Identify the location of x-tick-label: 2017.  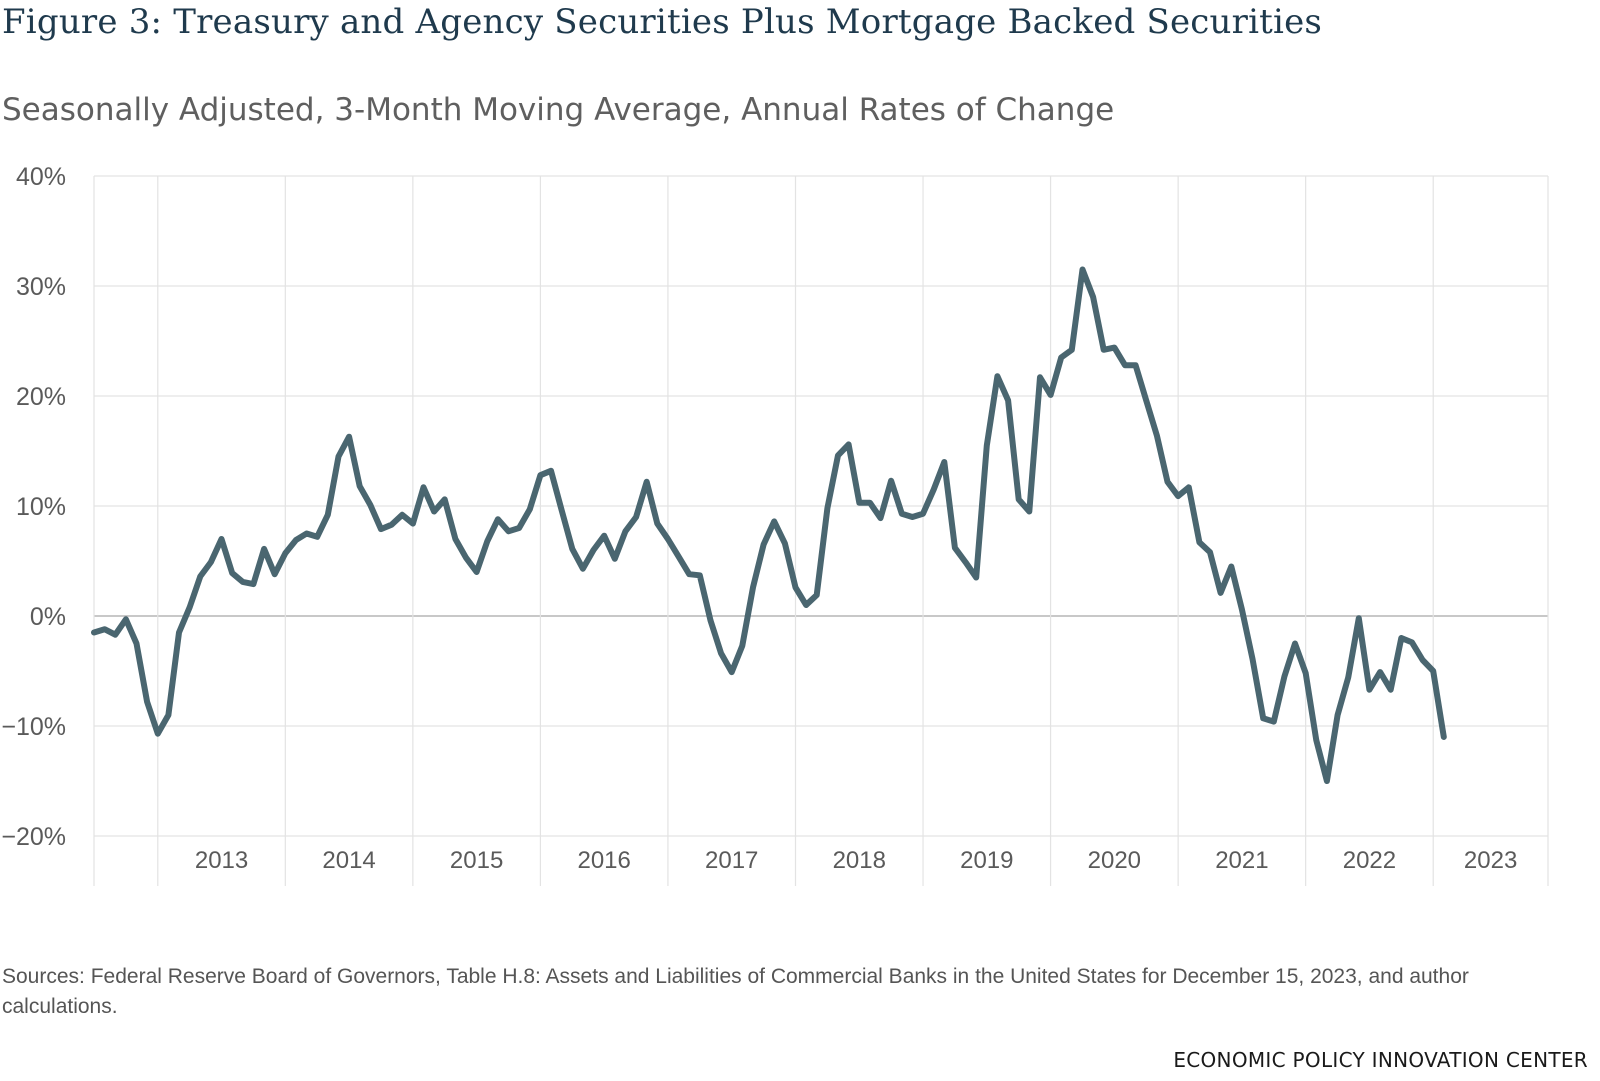
(731, 860).